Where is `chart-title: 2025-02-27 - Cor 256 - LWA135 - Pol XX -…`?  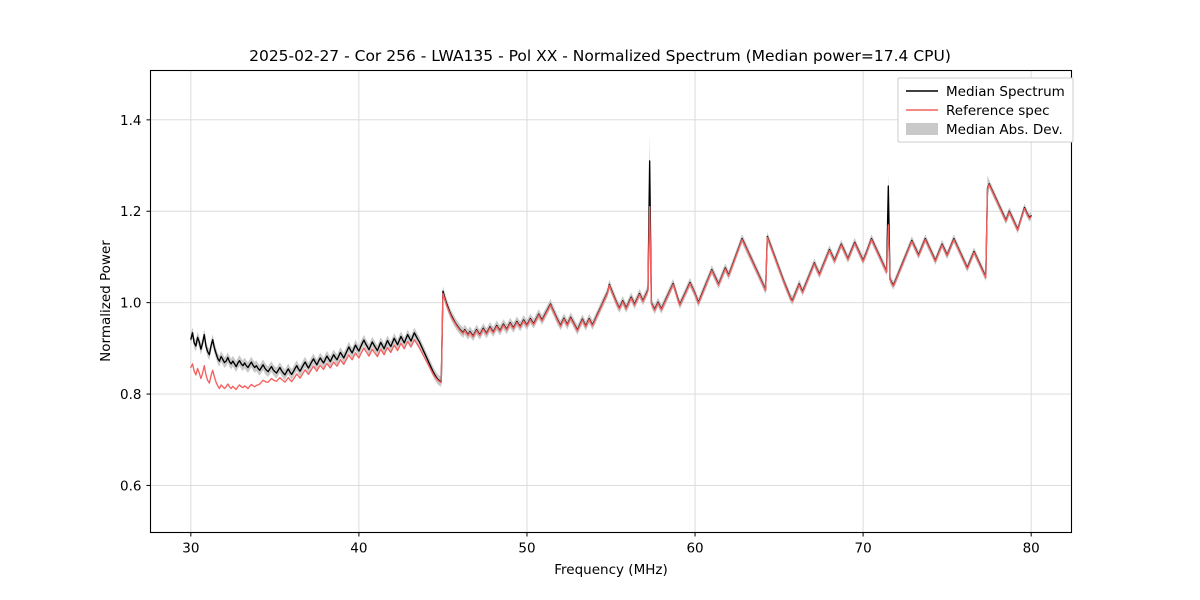
chart-title: 2025-02-27 - Cor 256 - LWA135 - Pol XX -… is located at coordinates (600, 56).